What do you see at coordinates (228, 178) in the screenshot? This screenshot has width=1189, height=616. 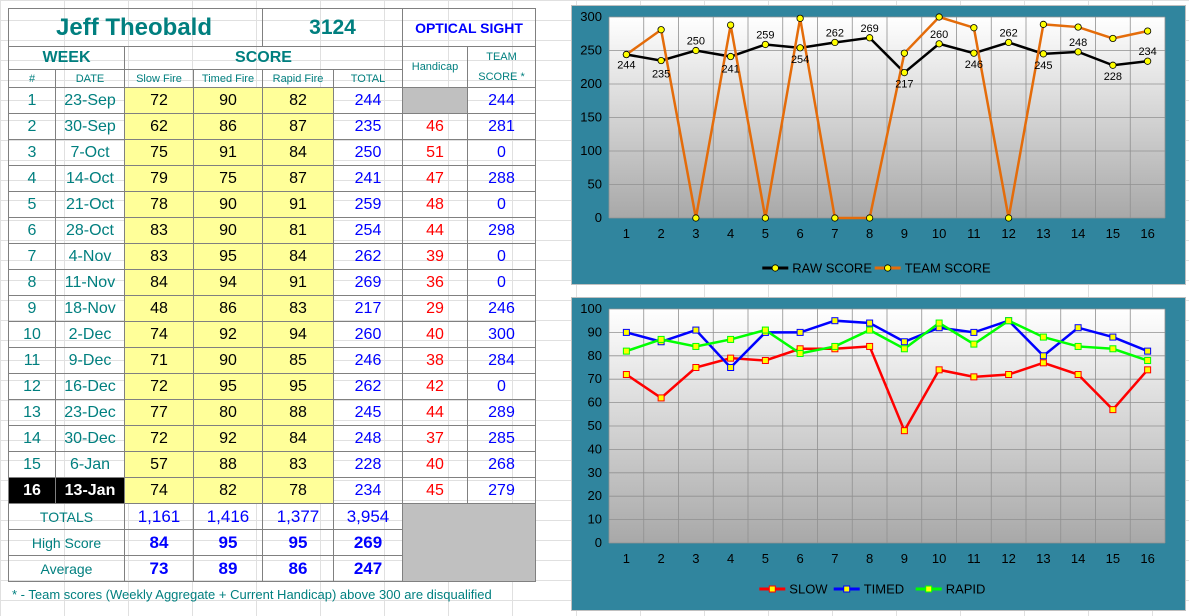 I see `timed-fire-score: 75` at bounding box center [228, 178].